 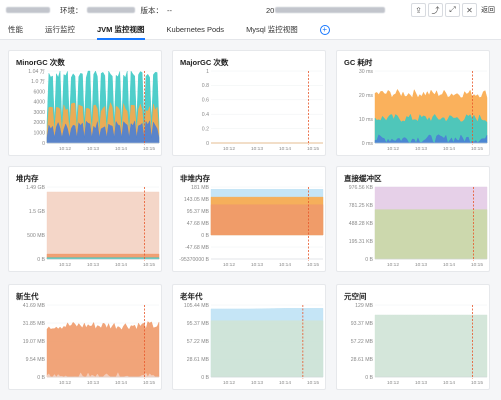 What do you see at coordinates (39, 123) in the screenshot?
I see `y-tick-label: 2000` at bounding box center [39, 123].